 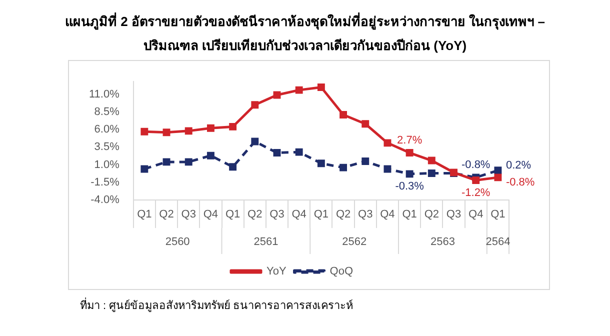 What do you see at coordinates (104, 94) in the screenshot?
I see `y-tick-label: 11.0%` at bounding box center [104, 94].